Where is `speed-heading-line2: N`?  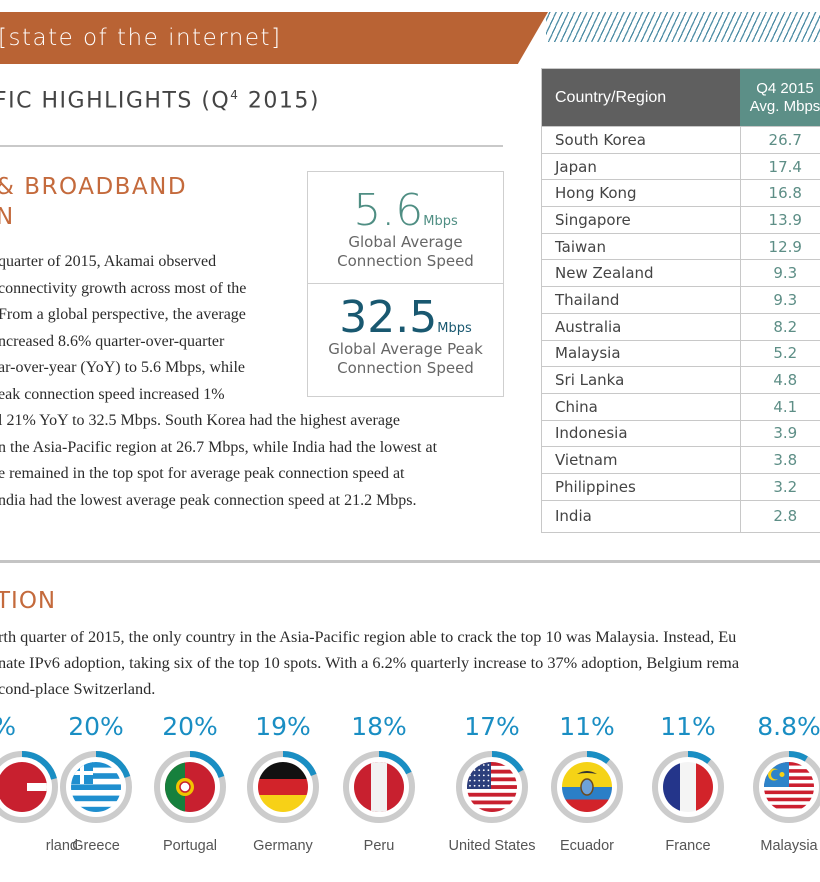
speed-heading-line2: N is located at coordinates (7, 217).